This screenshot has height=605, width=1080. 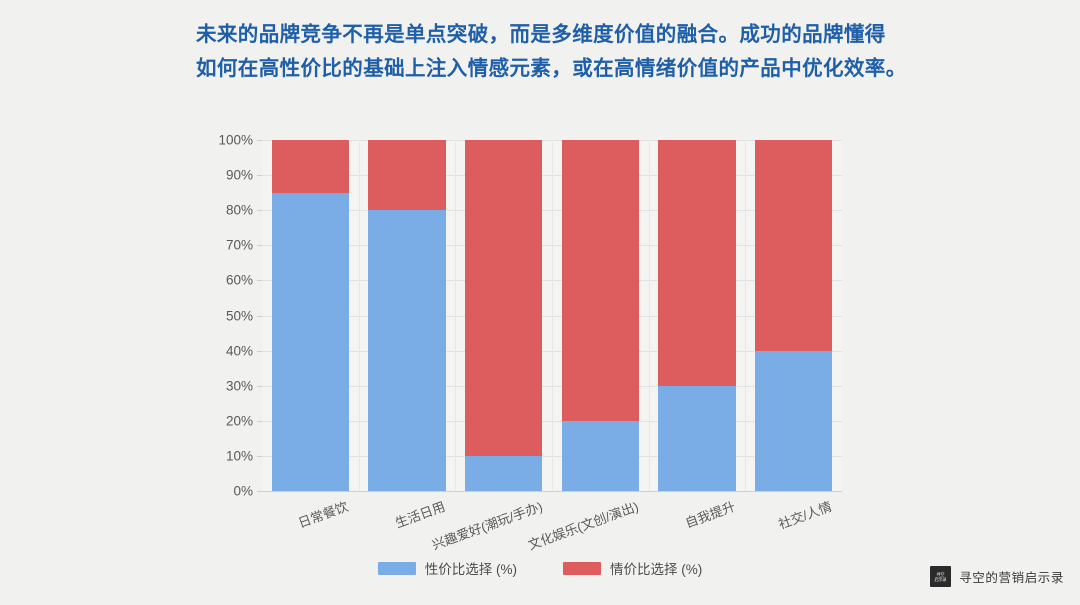 What do you see at coordinates (710, 514) in the screenshot?
I see `x-axis-tick-label: 自我提升` at bounding box center [710, 514].